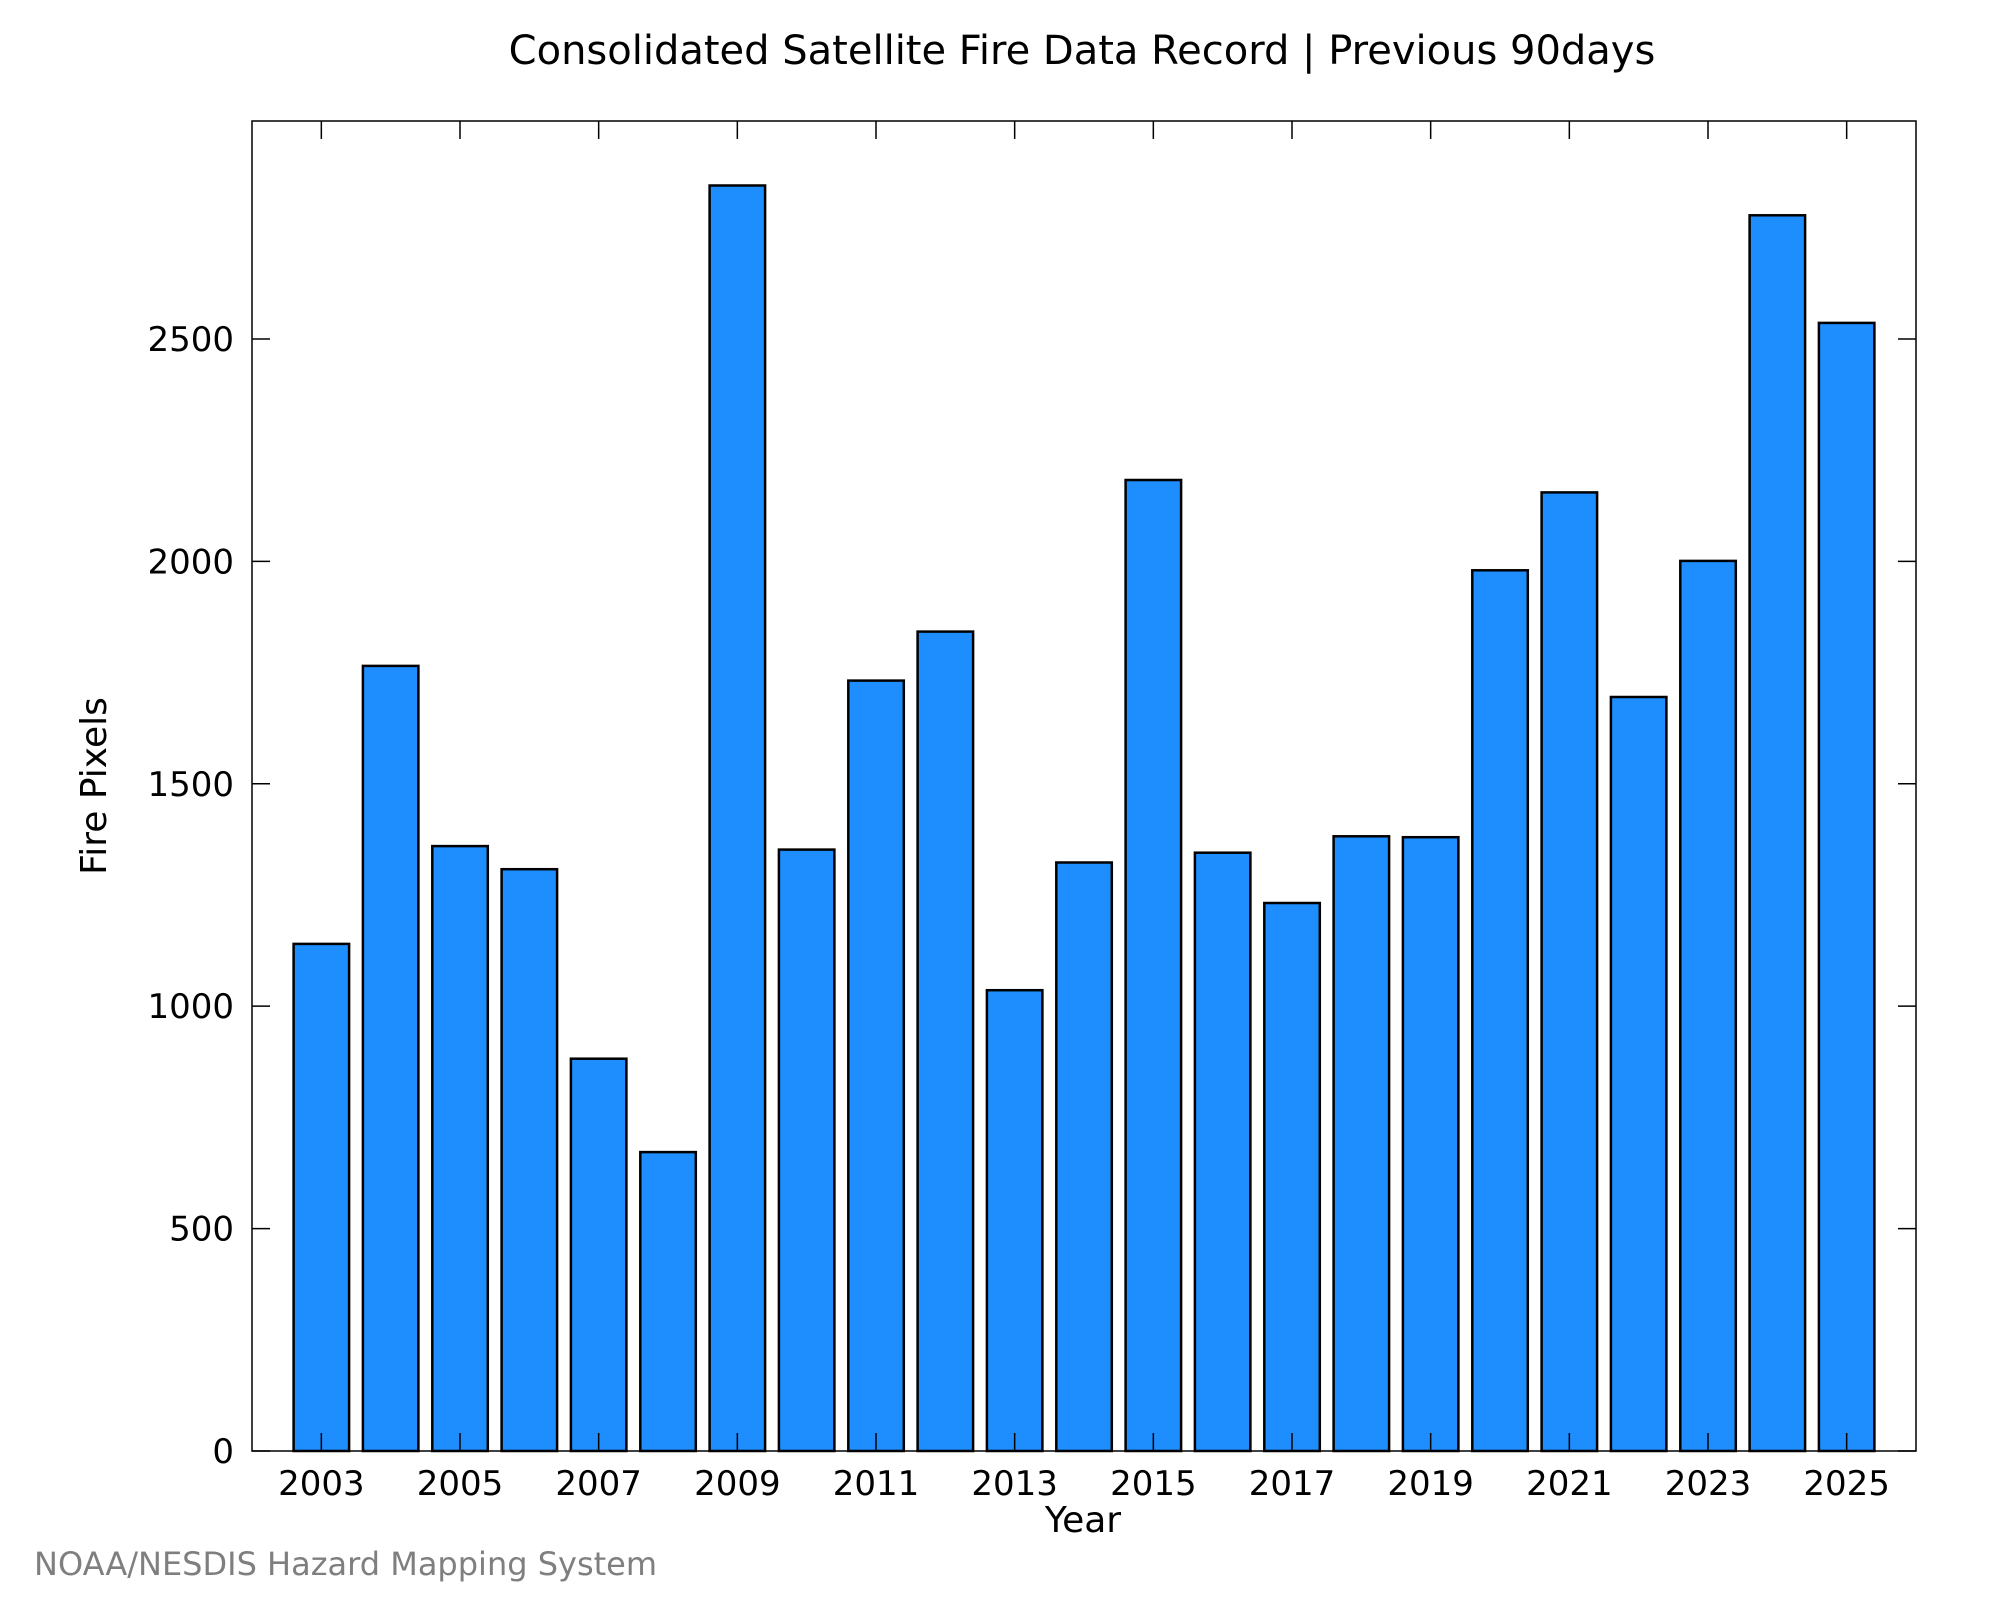 This screenshot has width=2000, height=1600. I want to click on x-tick-label-2007: 2007, so click(598, 1484).